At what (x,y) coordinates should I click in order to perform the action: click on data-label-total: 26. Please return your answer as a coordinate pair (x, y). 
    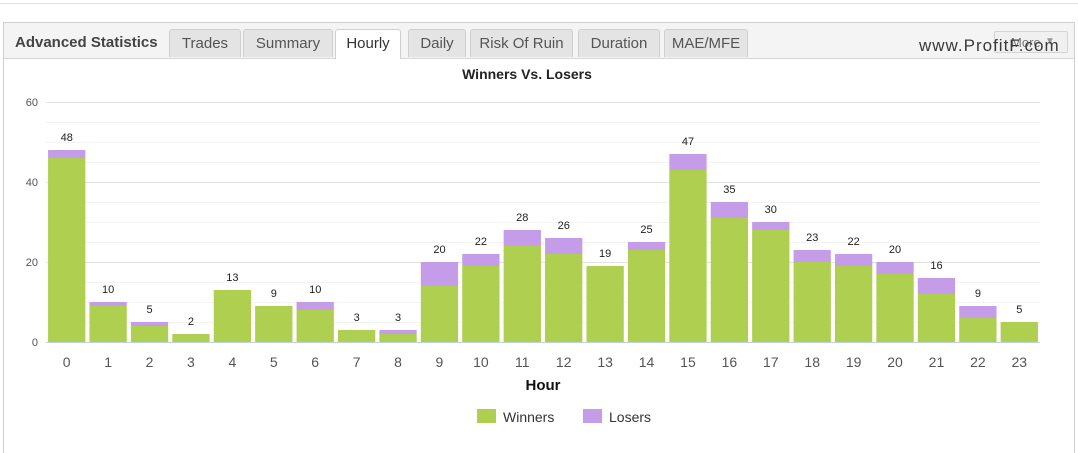
    Looking at the image, I should click on (564, 226).